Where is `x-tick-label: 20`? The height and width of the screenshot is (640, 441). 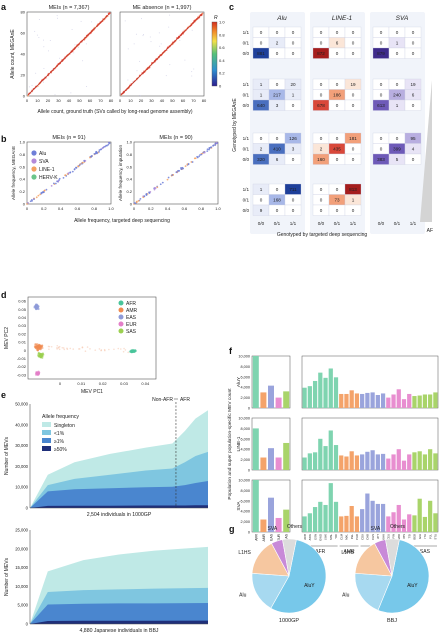
x-tick-label: 20 is located at coordinates (48, 100).